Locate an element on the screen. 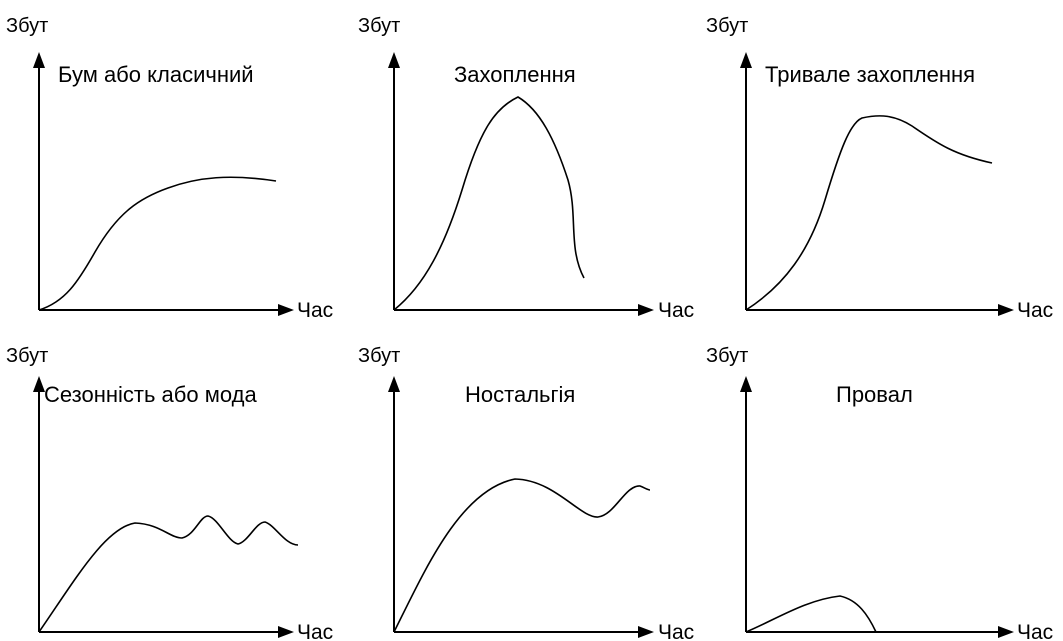  panel-title: Провал is located at coordinates (874, 394).